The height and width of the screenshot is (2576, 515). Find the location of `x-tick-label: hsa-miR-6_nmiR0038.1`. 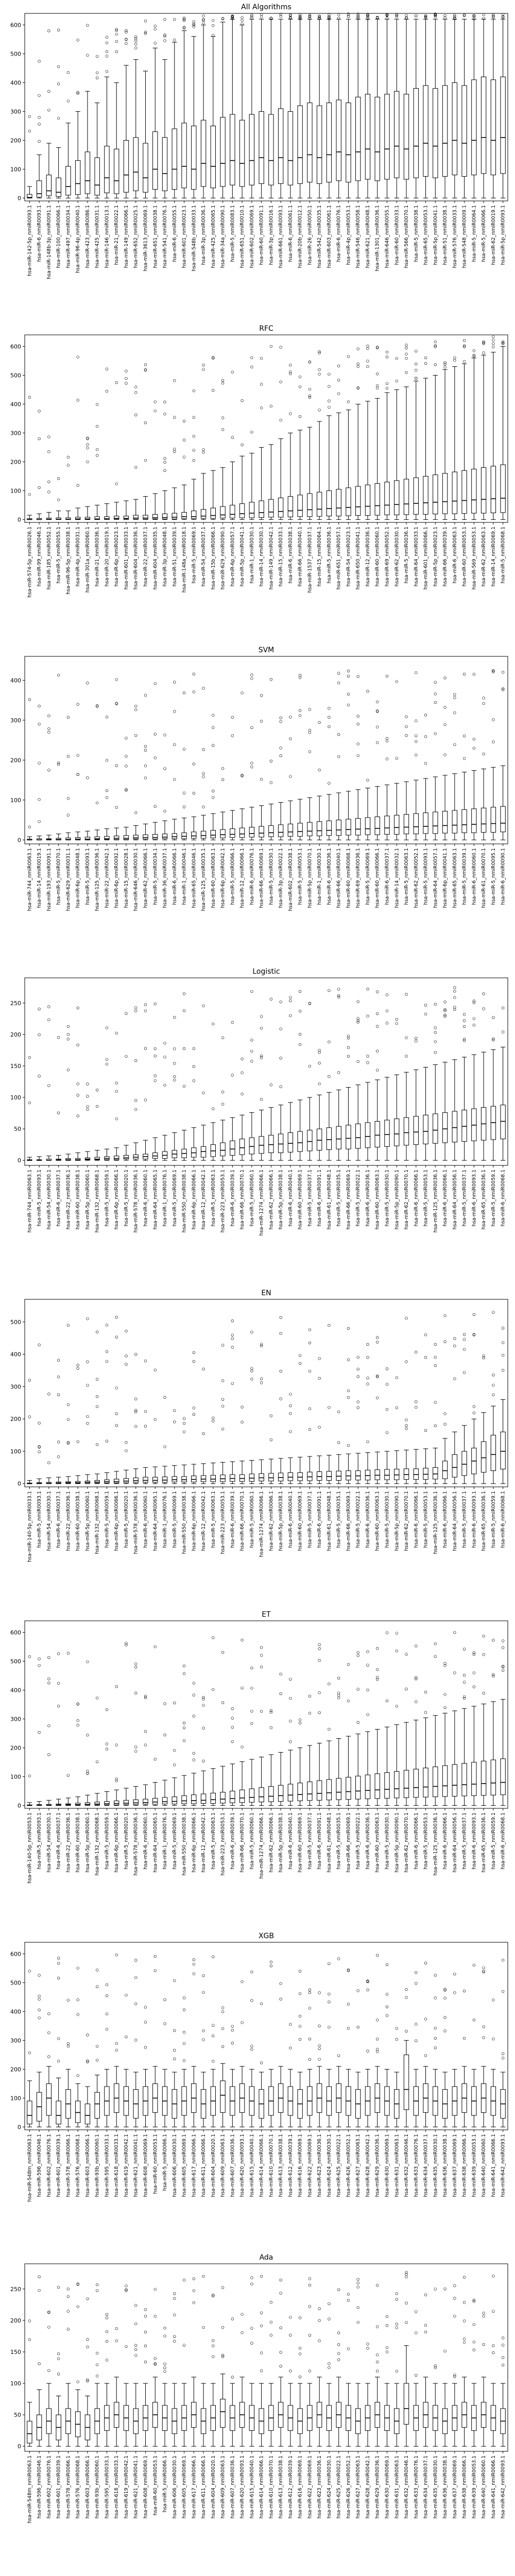

x-tick-label: hsa-miR-6_nmiR0038.1 is located at coordinates (291, 555).